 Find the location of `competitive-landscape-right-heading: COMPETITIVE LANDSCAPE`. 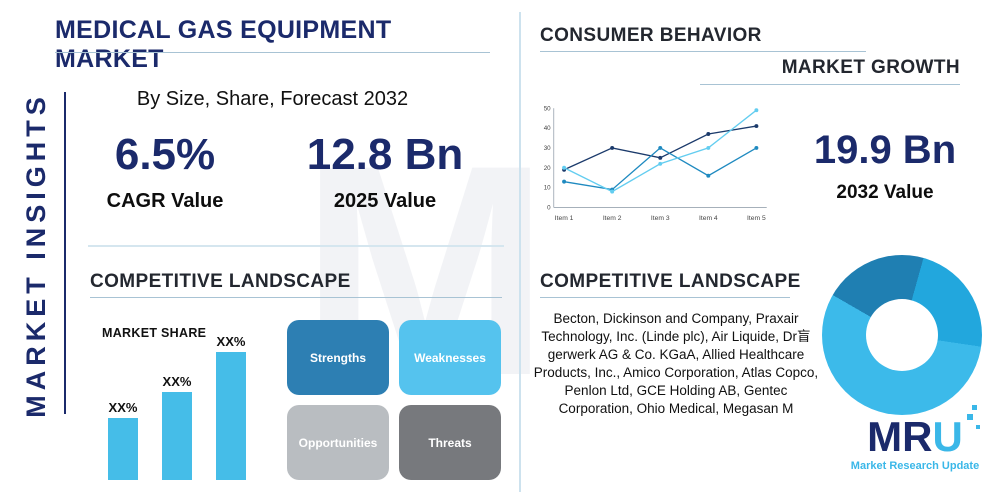

competitive-landscape-right-heading: COMPETITIVE LANDSCAPE is located at coordinates (670, 281).